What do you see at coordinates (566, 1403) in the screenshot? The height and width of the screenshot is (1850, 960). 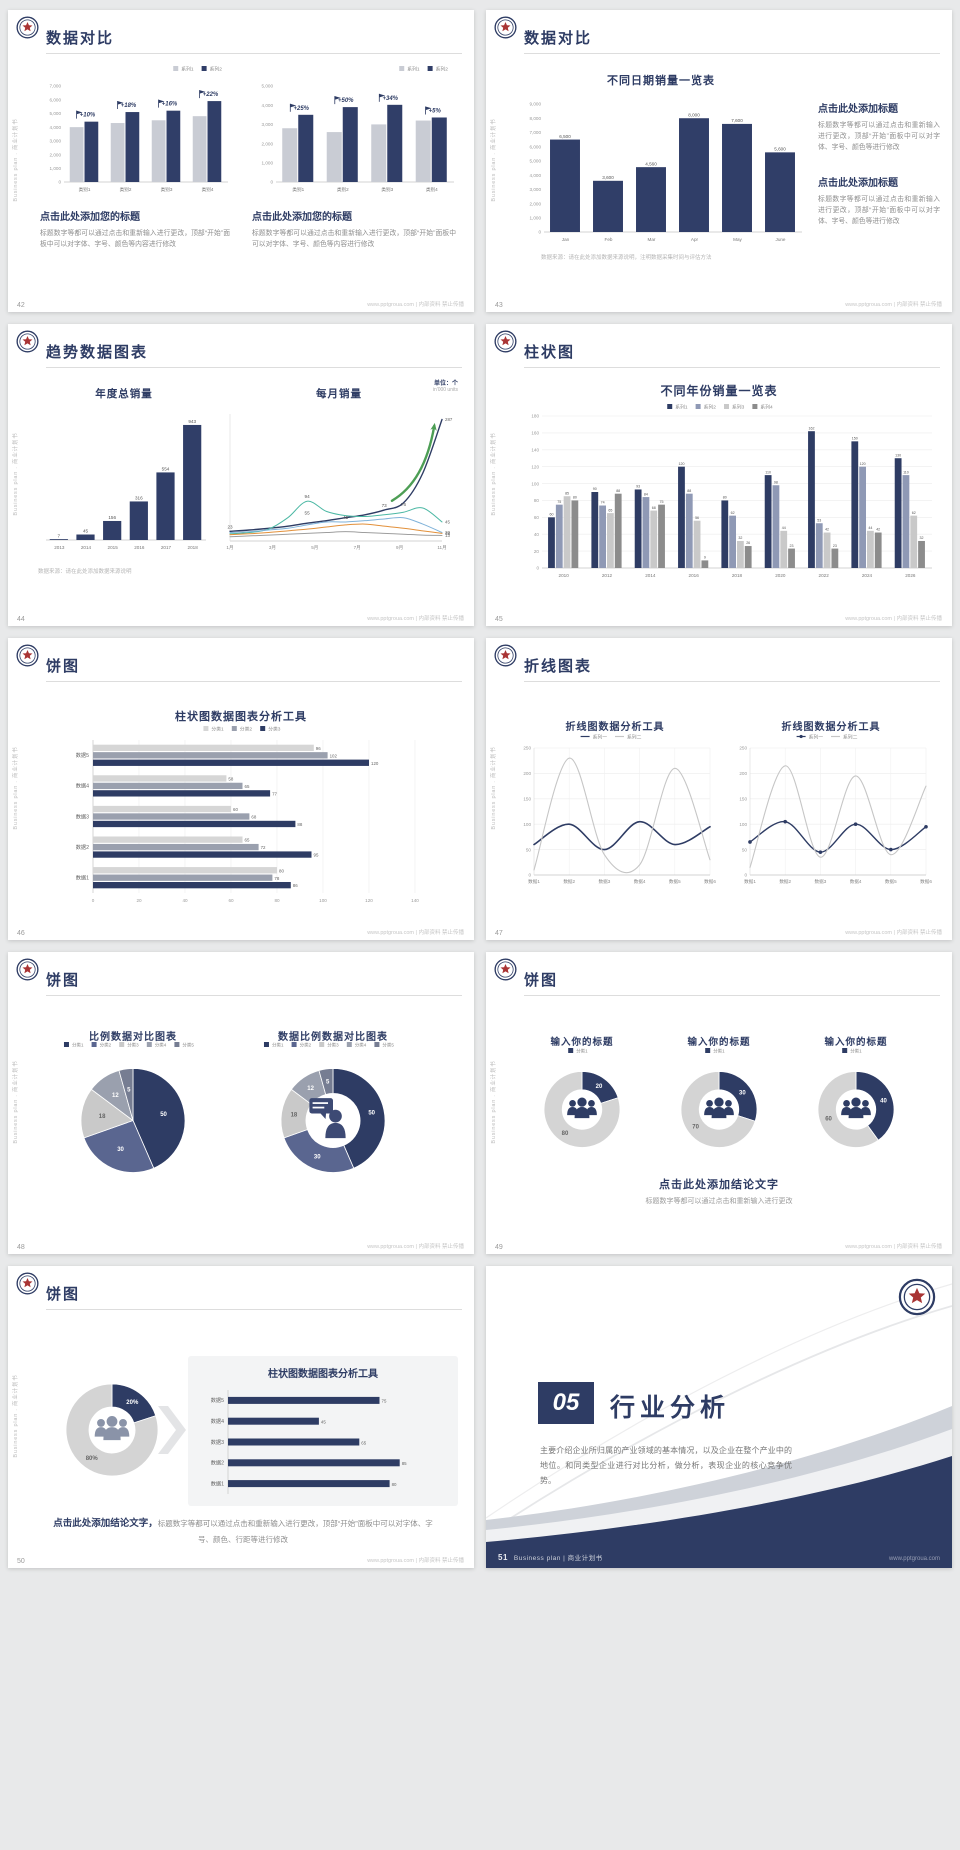 I see `section-number: 05` at bounding box center [566, 1403].